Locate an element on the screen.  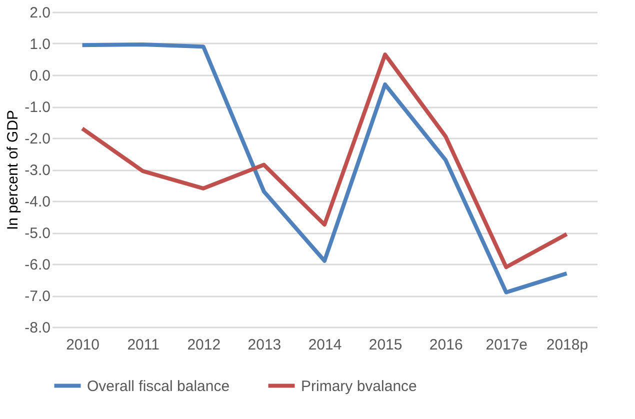
x-tick-label: 2018p is located at coordinates (567, 345).